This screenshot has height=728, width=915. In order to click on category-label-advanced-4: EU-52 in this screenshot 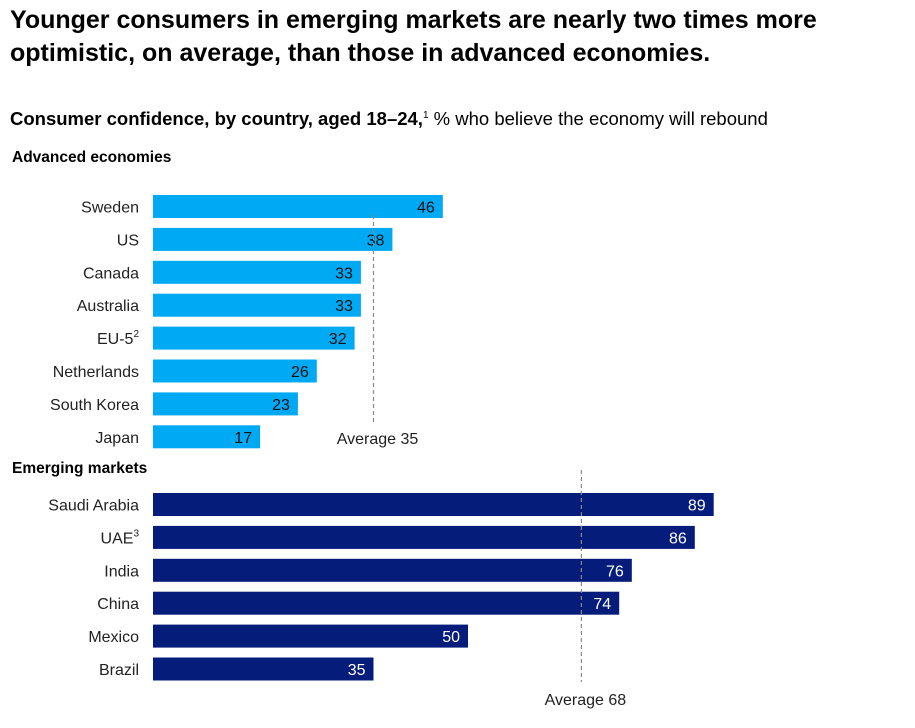, I will do `click(118, 338)`.